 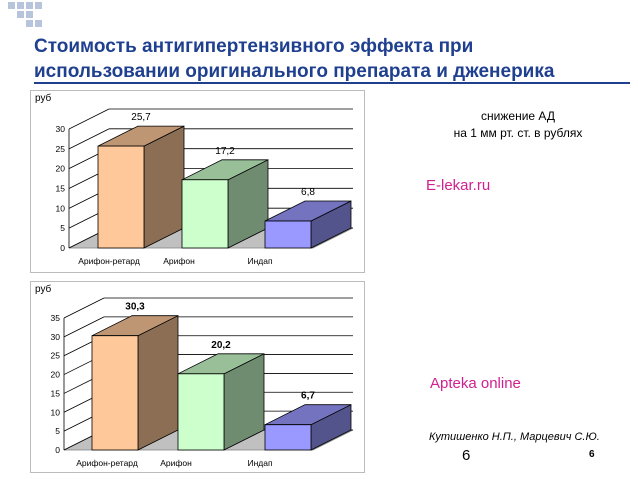 I want to click on author-credit: Кутишенко Н.П., Марцевич С.Ю., so click(x=514, y=437).